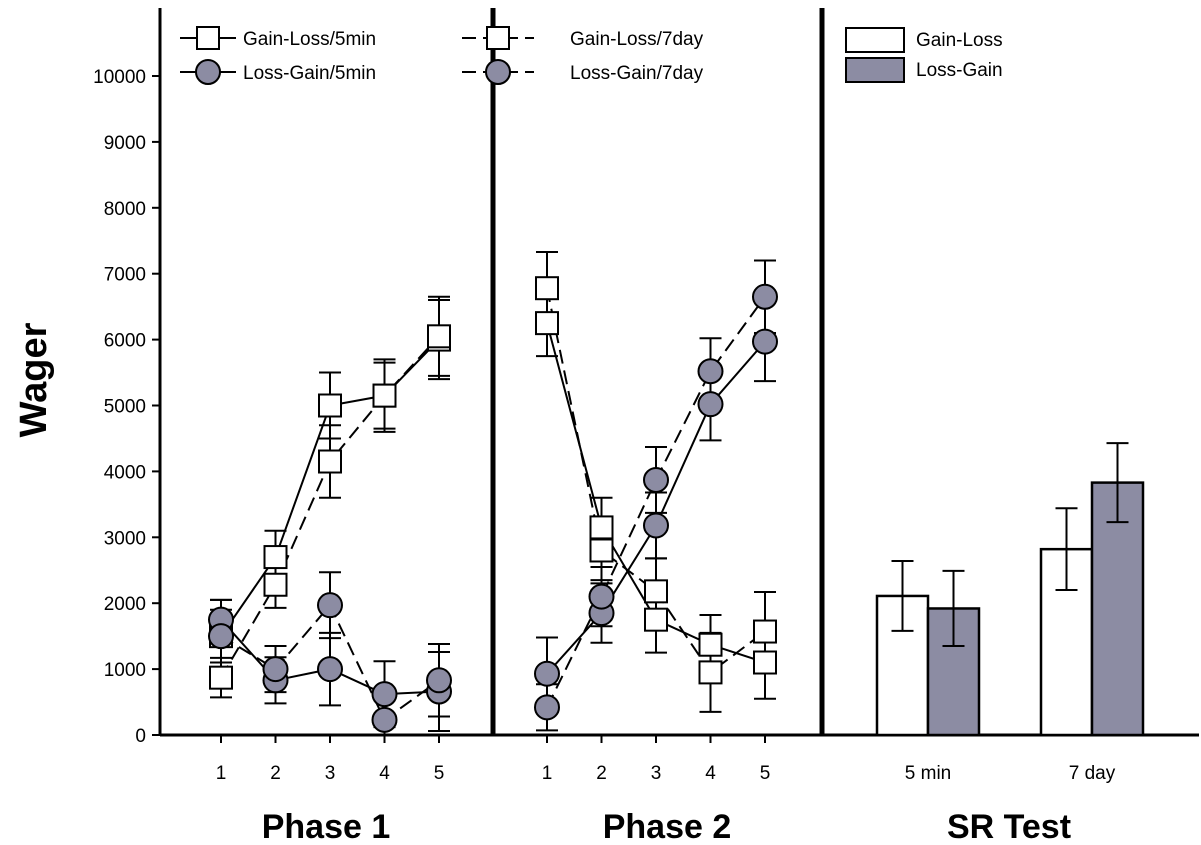 This screenshot has height=845, width=1201. I want to click on x-tick-label: 5 min, so click(928, 773).